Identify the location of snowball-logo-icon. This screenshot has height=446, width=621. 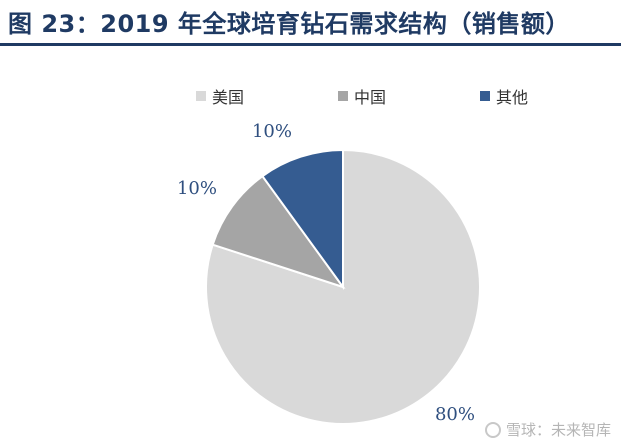
(492, 429).